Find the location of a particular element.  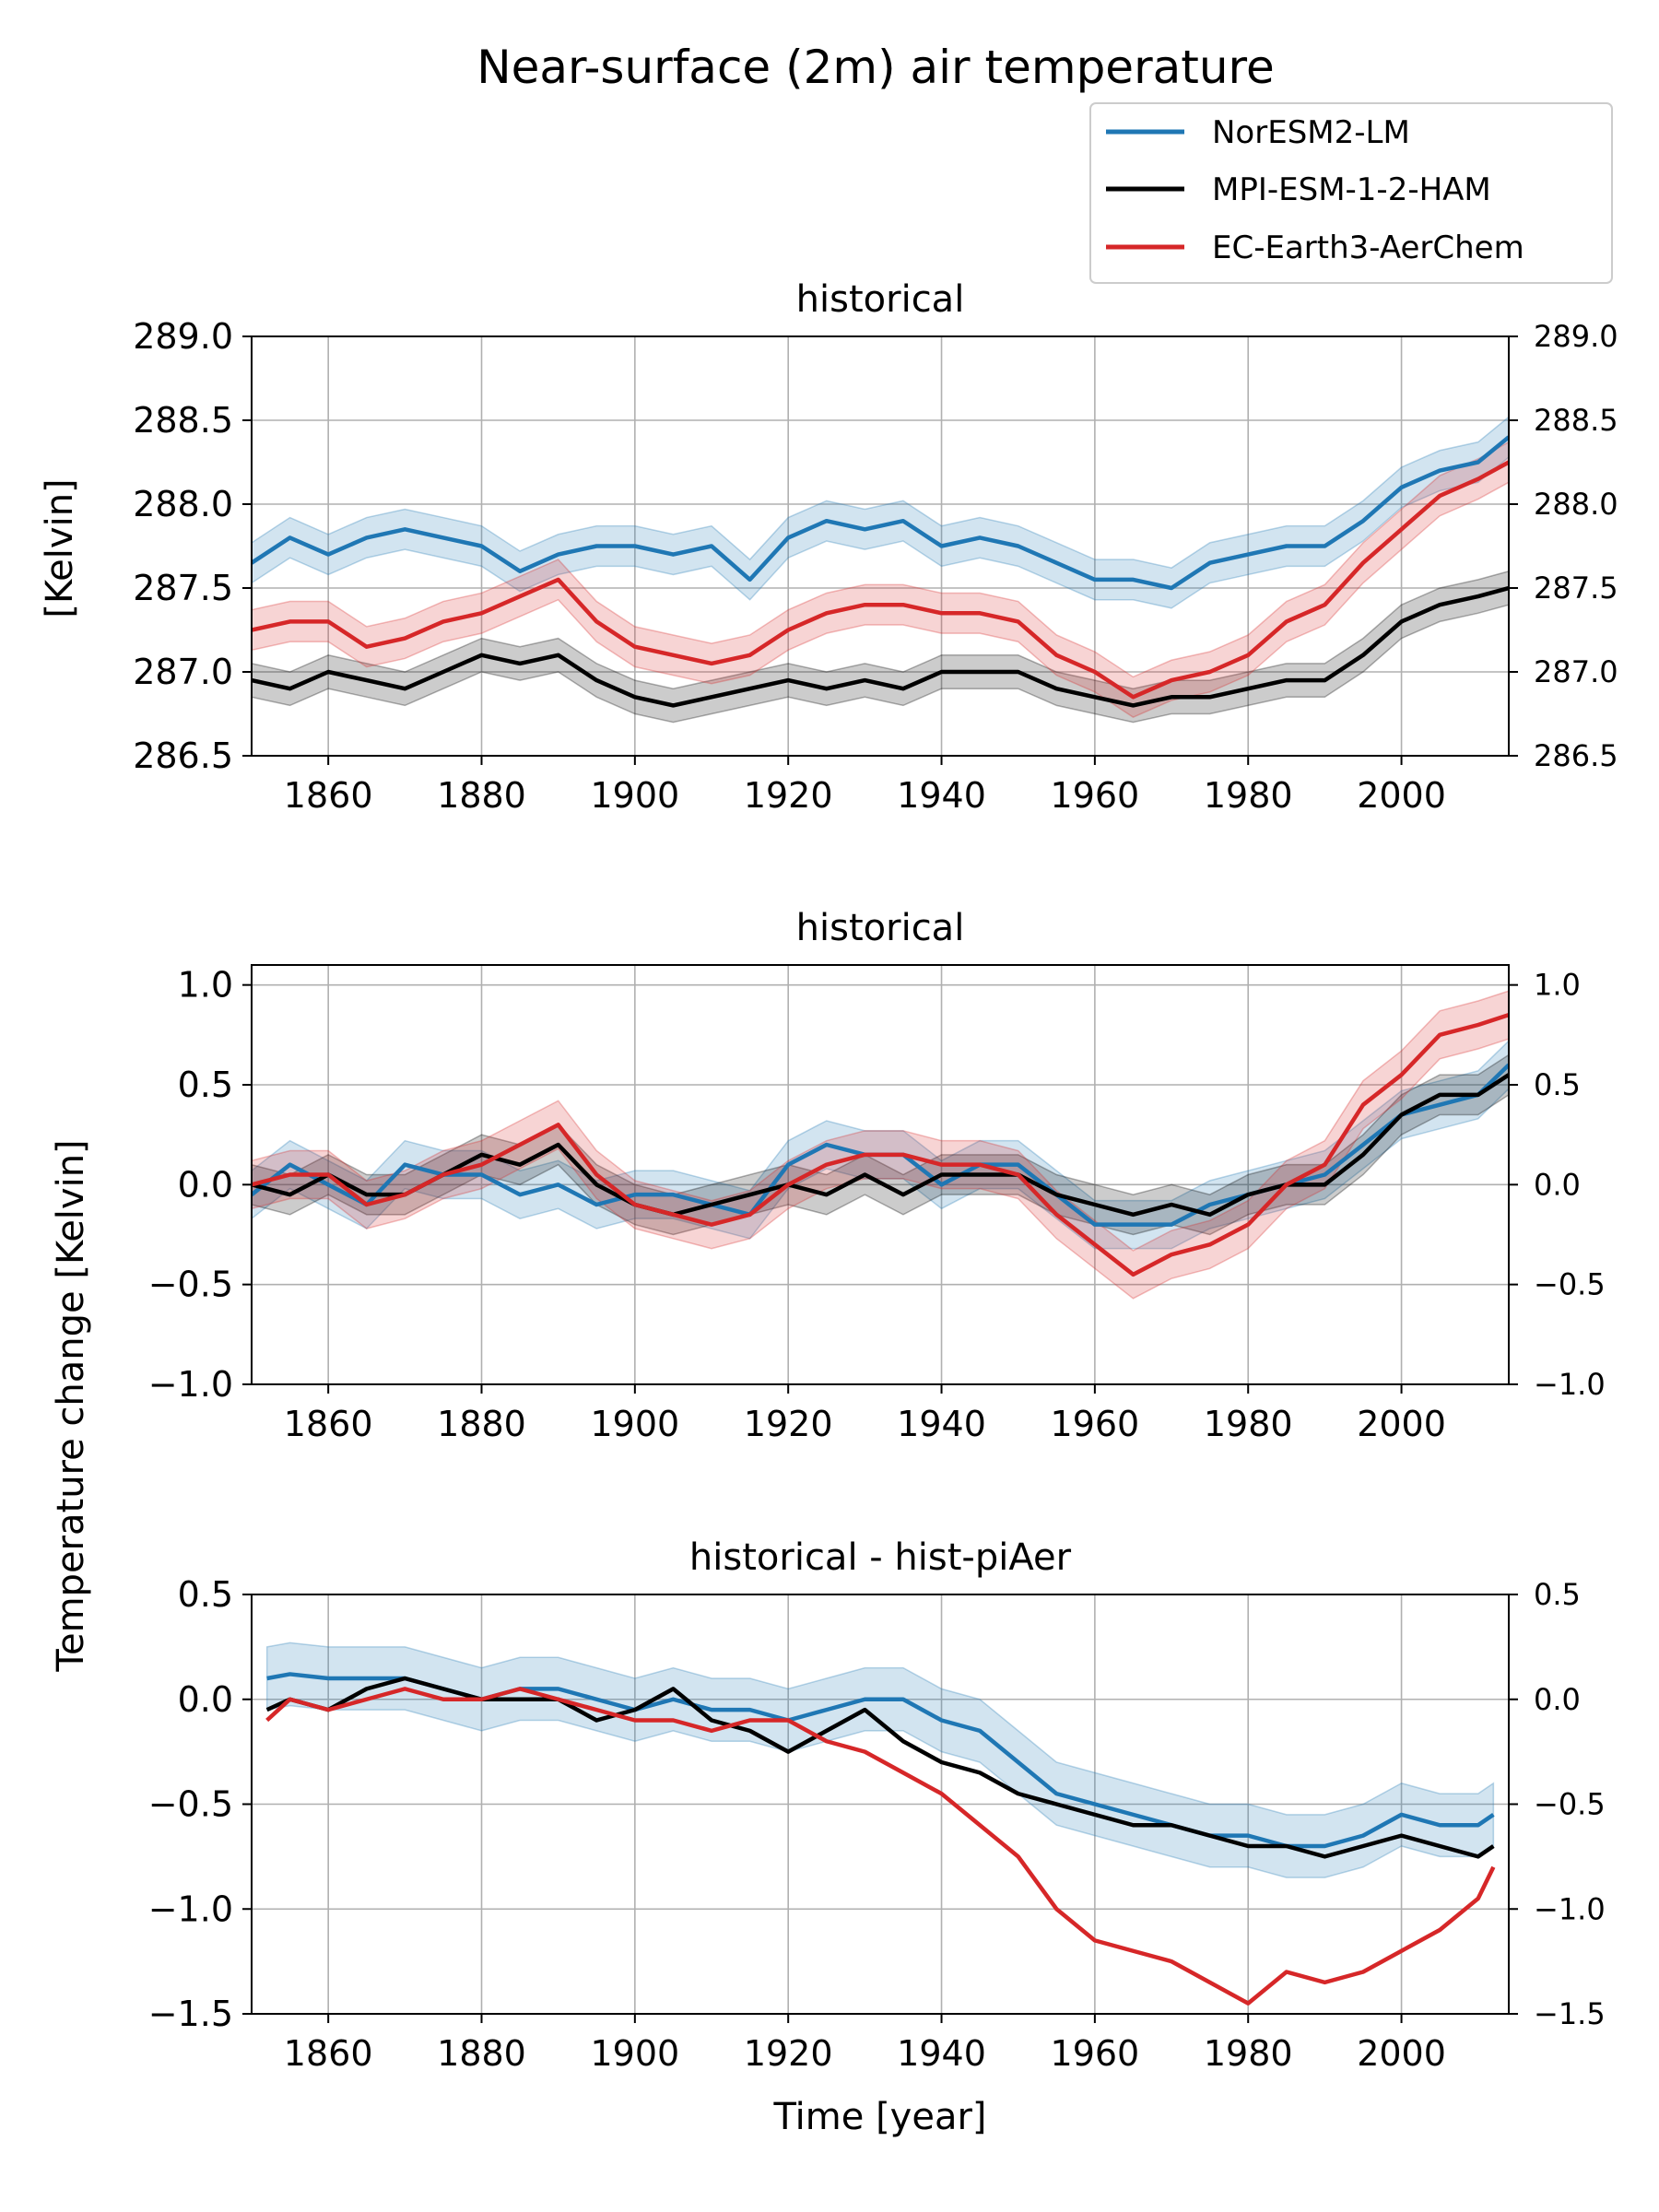

panel-2-x-tick-label-1980: 1980 is located at coordinates (1248, 2053).